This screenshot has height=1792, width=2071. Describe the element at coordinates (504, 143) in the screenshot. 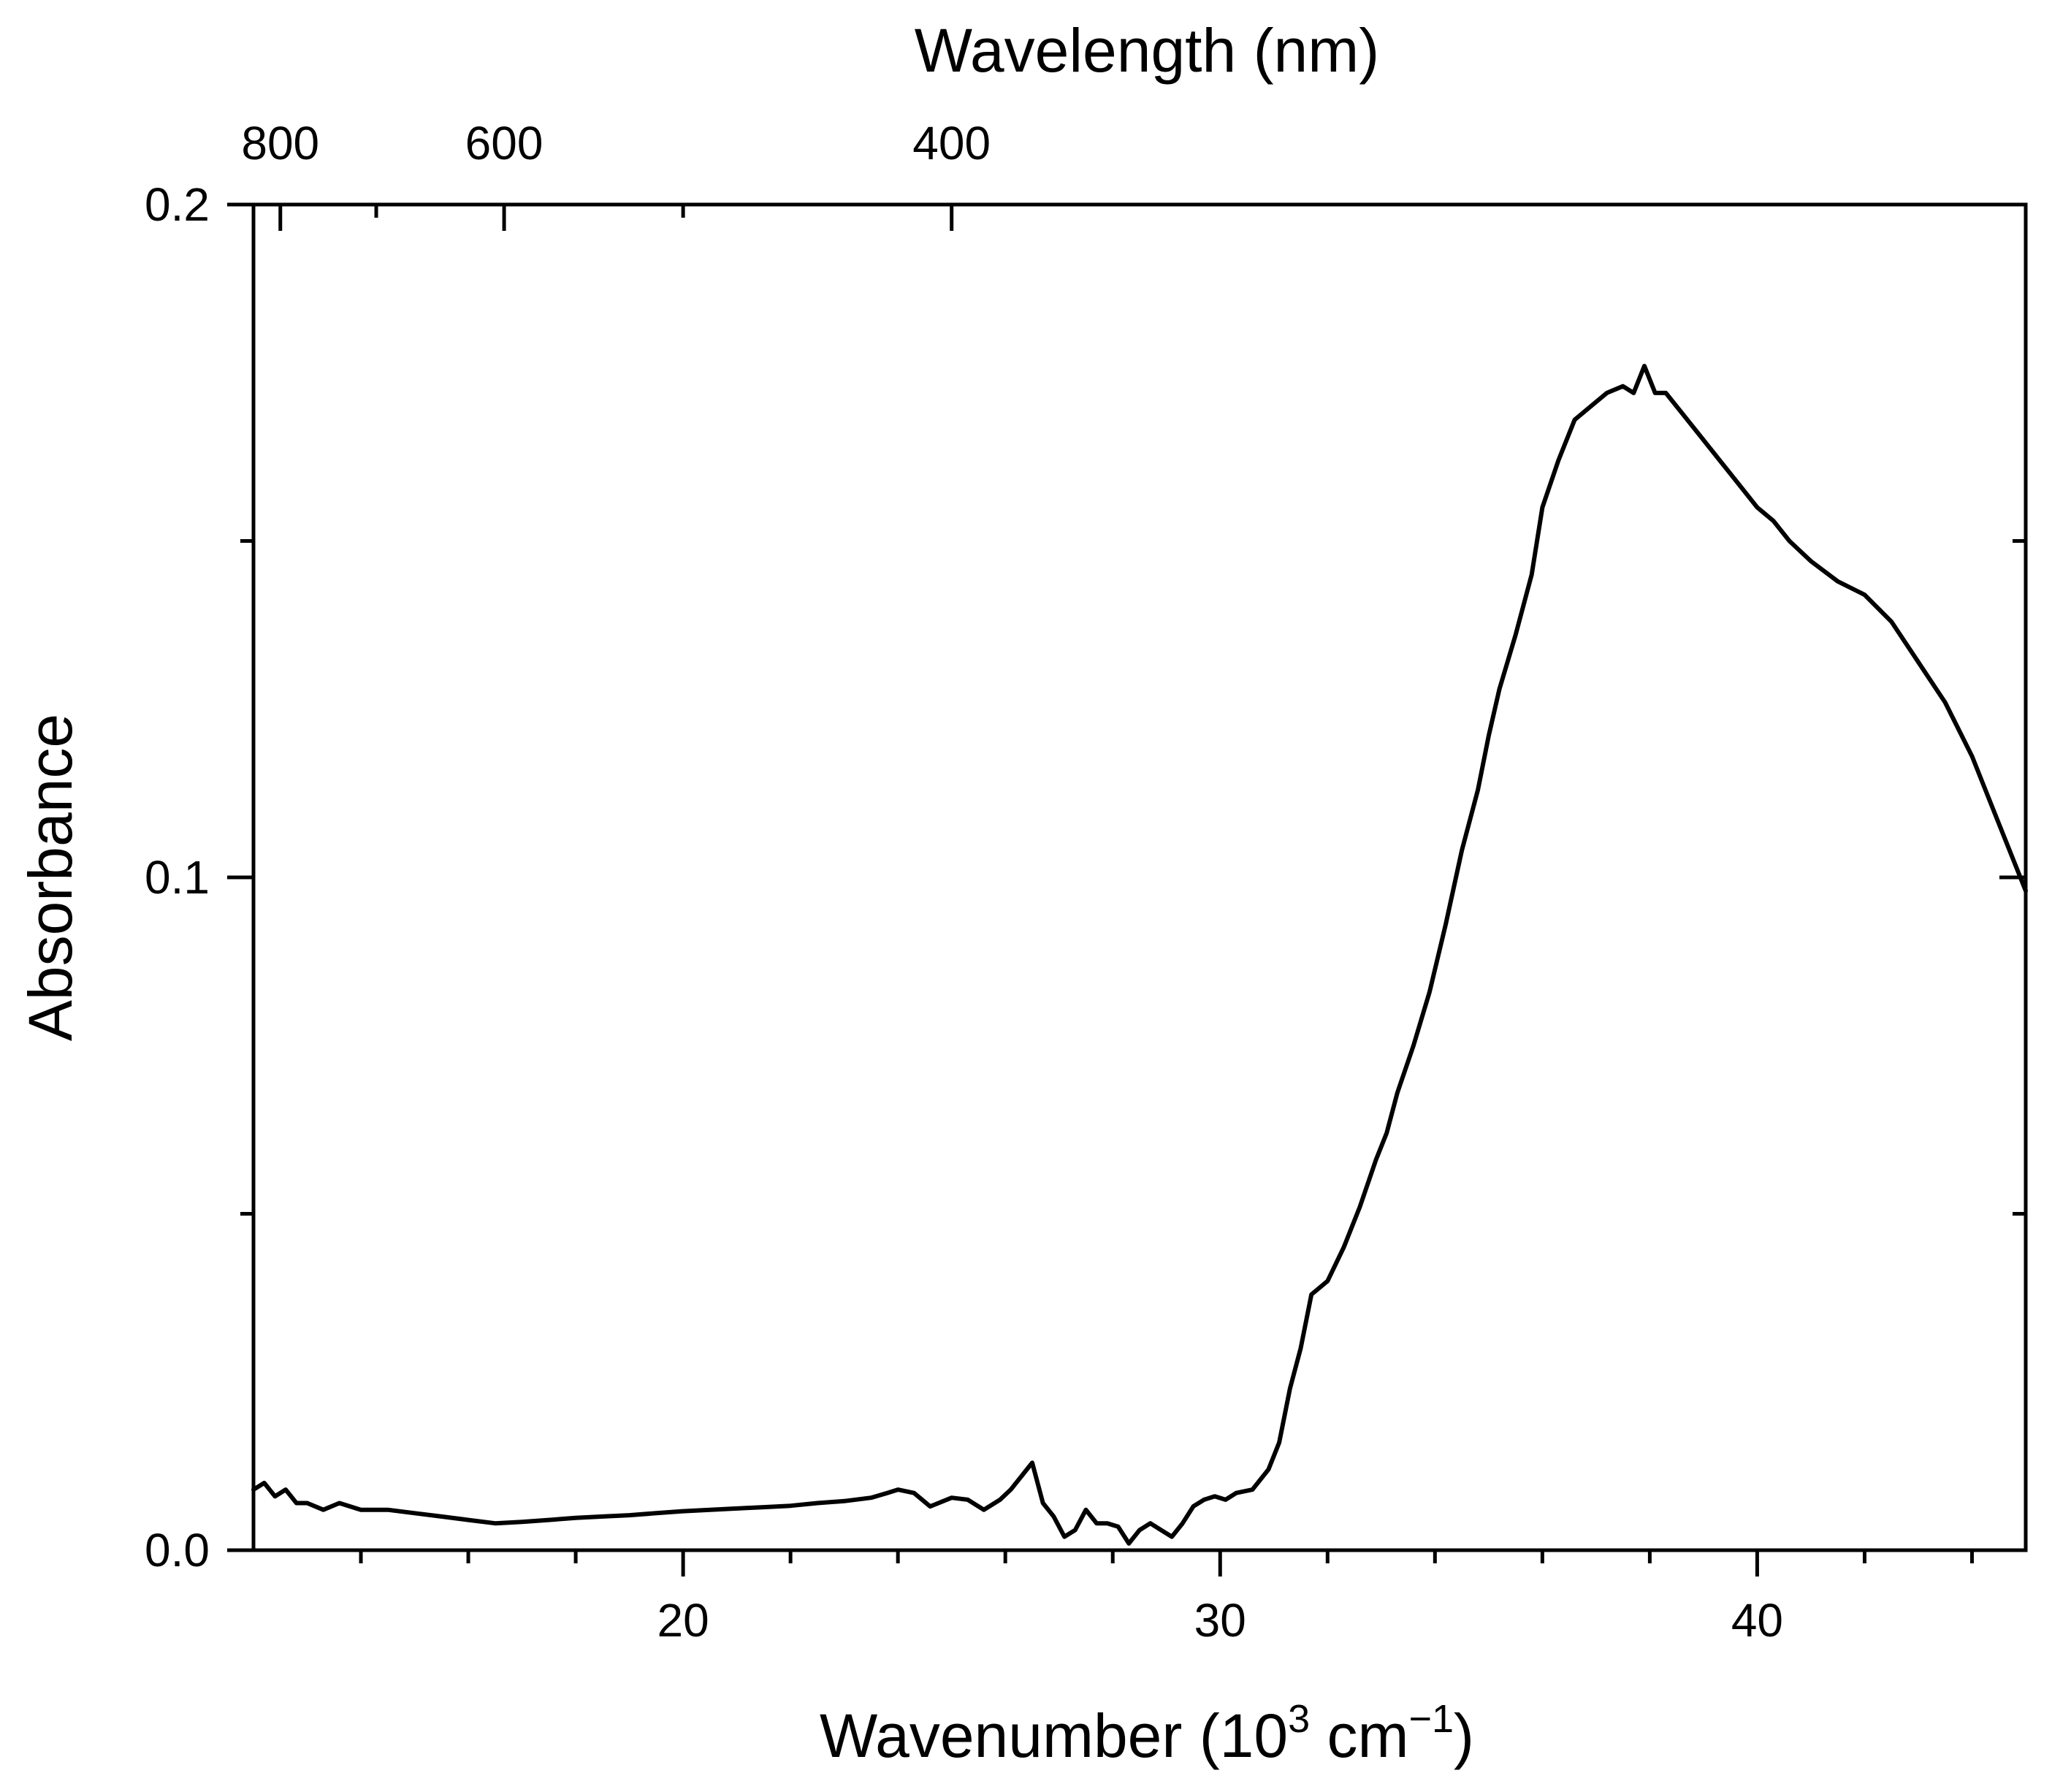

I see `top-tick-label: 600` at that location.